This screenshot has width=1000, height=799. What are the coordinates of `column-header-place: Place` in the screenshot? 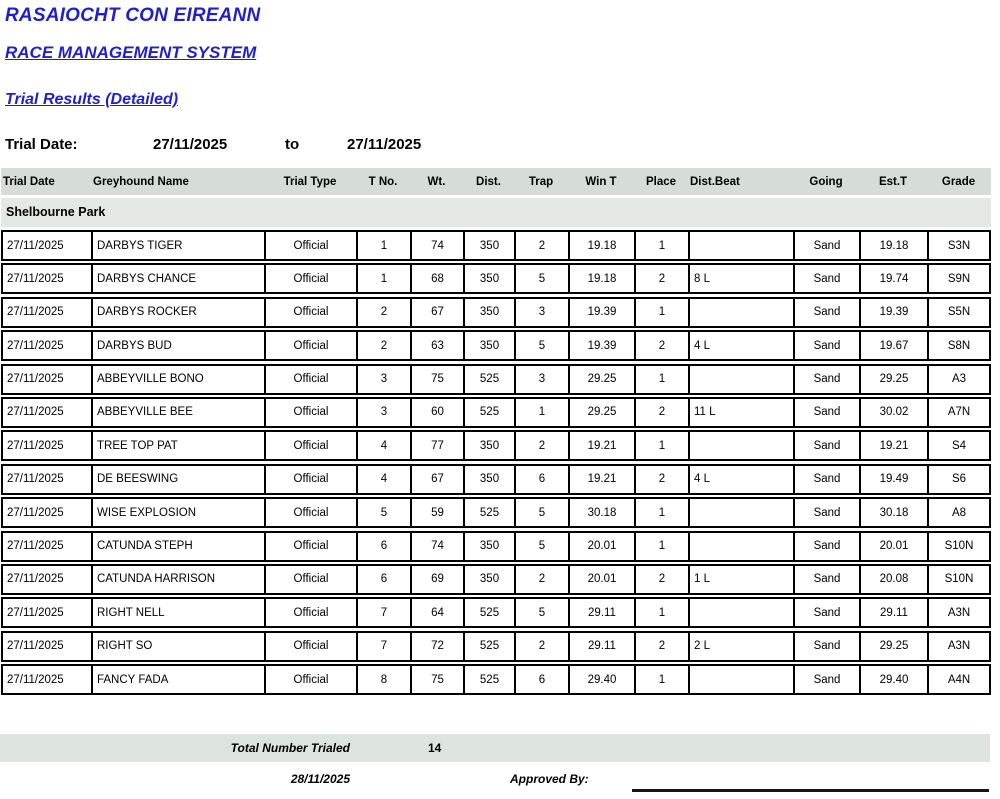 It's located at (661, 181).